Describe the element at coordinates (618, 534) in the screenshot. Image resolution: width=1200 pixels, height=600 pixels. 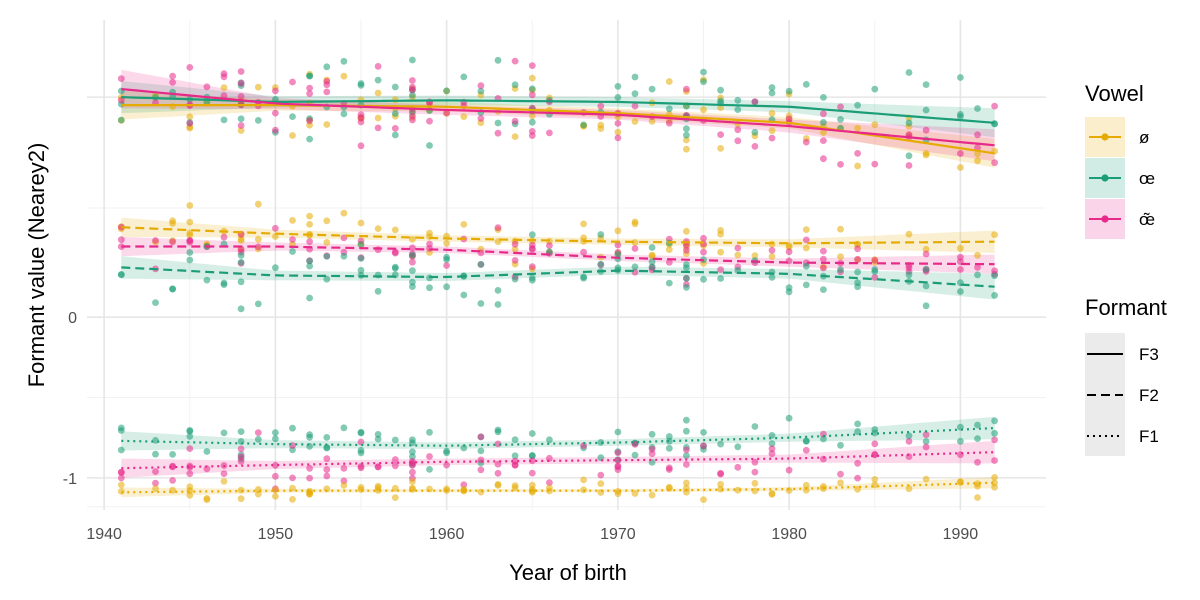
I see `x-tick-label: 1970` at that location.